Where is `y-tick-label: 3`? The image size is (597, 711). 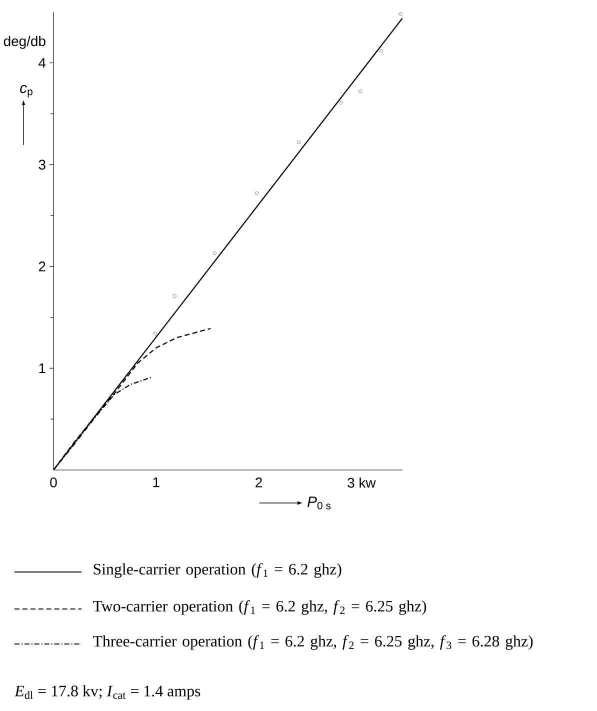
y-tick-label: 3 is located at coordinates (42, 165).